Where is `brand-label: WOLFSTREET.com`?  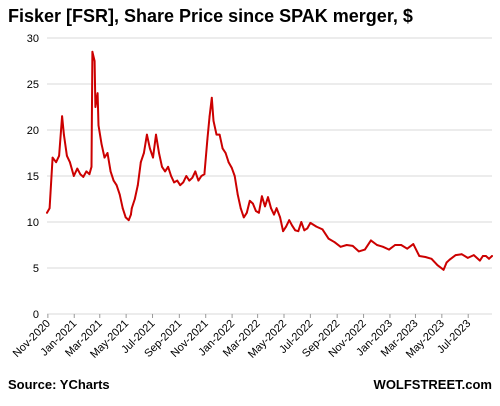 brand-label: WOLFSTREET.com is located at coordinates (433, 384).